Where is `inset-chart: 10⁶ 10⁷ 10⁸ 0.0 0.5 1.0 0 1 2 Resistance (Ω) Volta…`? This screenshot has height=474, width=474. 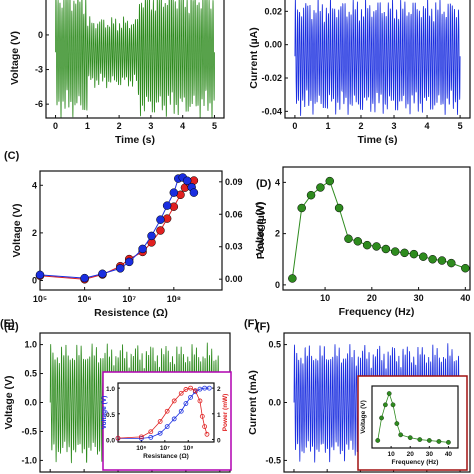 inset-chart: 10⁶ 10⁷ 10⁸ 0.0 0.5 1.0 0 1 2 Resistance (Ω) Volta… is located at coordinates (165, 421).